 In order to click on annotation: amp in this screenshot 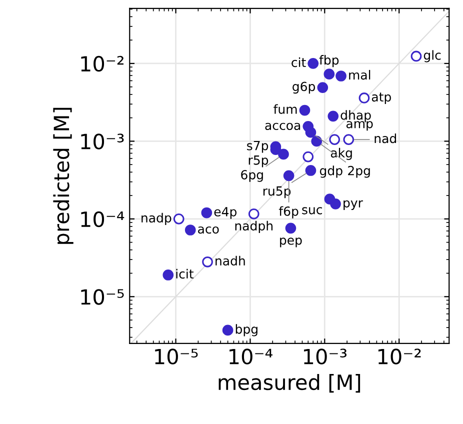, I will do `click(359, 126)`.